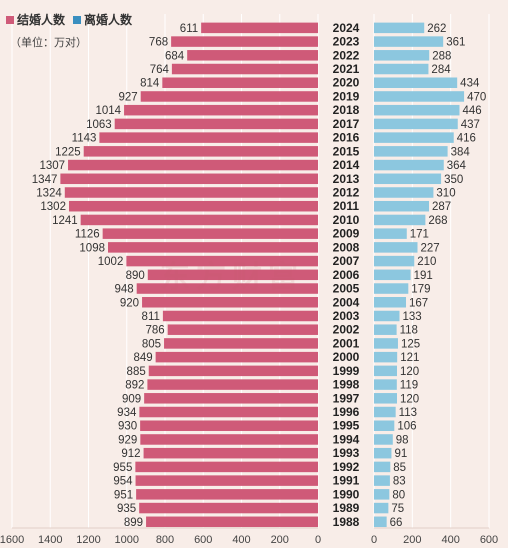 The height and width of the screenshot is (548, 508). What do you see at coordinates (436, 29) in the screenshot?
I see `divorce-value-label: 262` at bounding box center [436, 29].